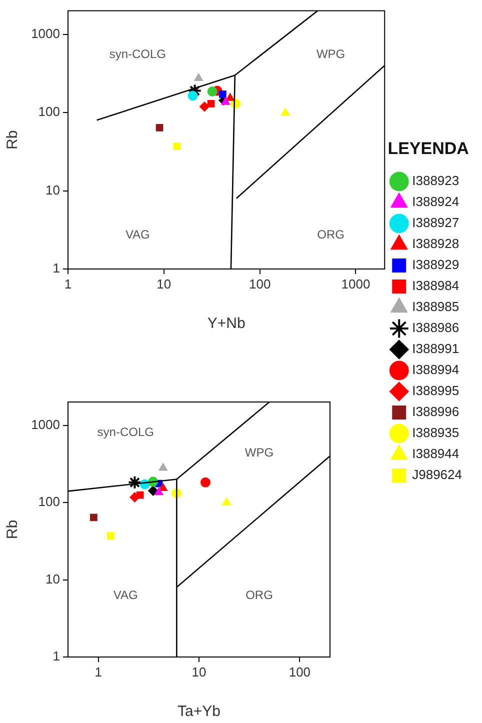  What do you see at coordinates (436, 348) in the screenshot?
I see `legend-label: I388991` at bounding box center [436, 348].